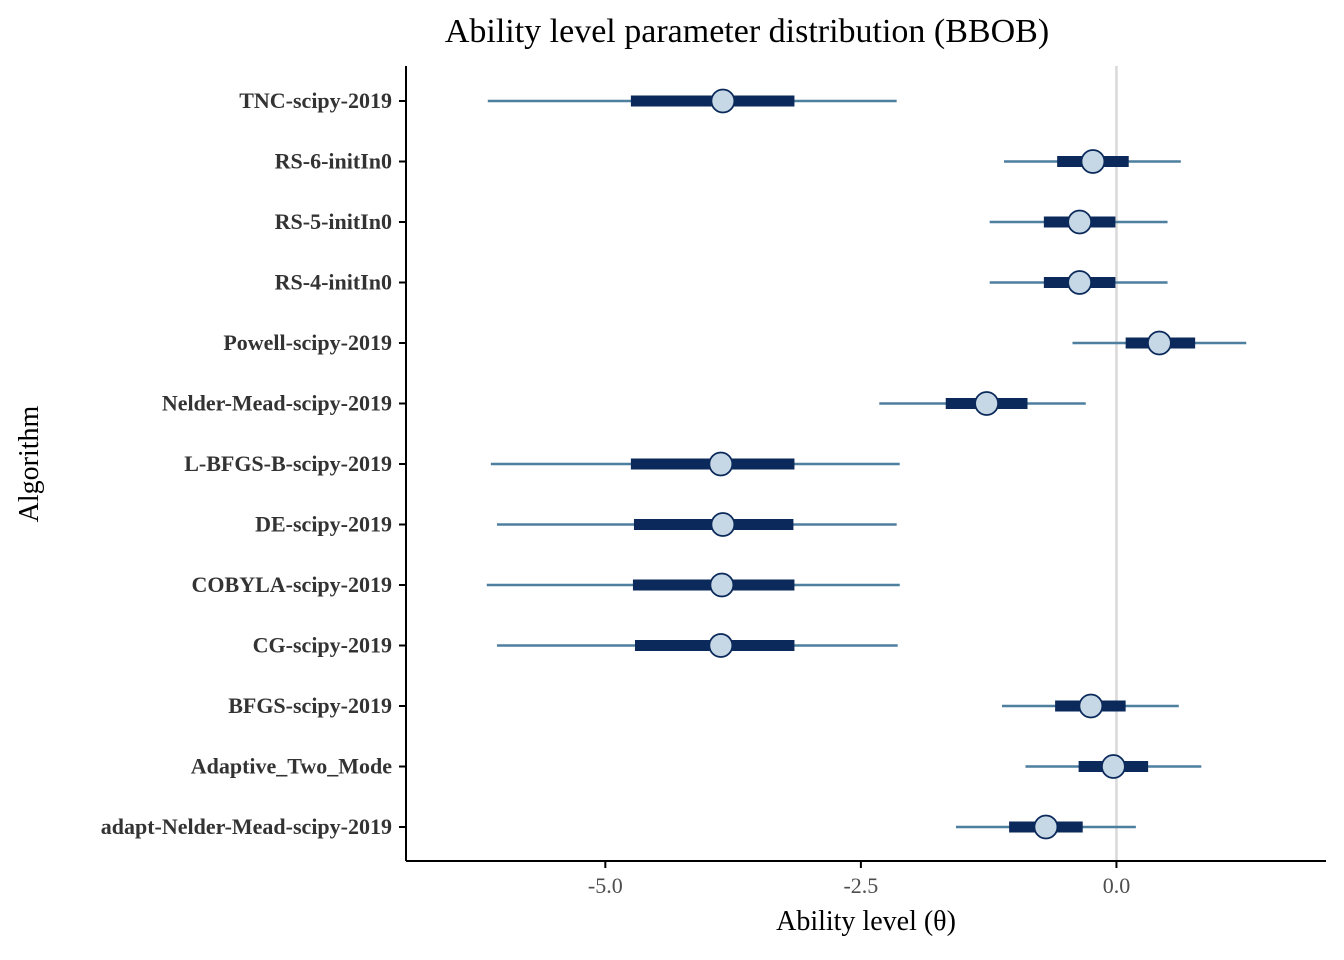 This screenshot has height=960, width=1344. What do you see at coordinates (288, 463) in the screenshot?
I see `y-tick-label: L-BFGS-B-scipy-2019` at bounding box center [288, 463].